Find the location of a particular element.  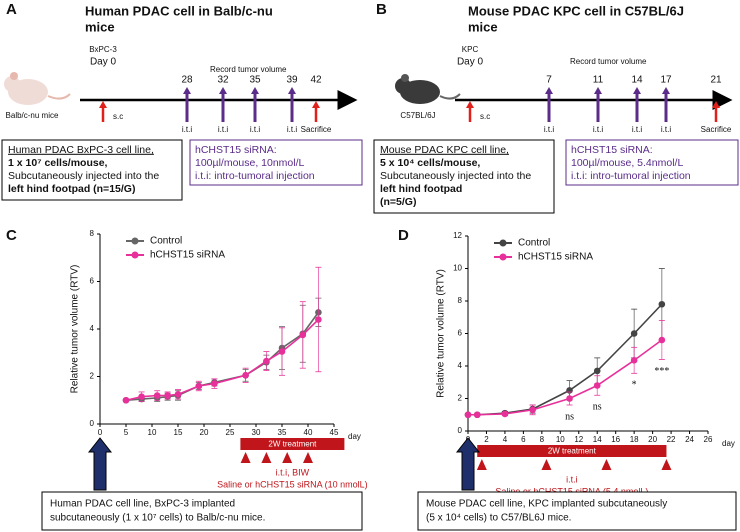

day-label: 14 is located at coordinates (637, 80).